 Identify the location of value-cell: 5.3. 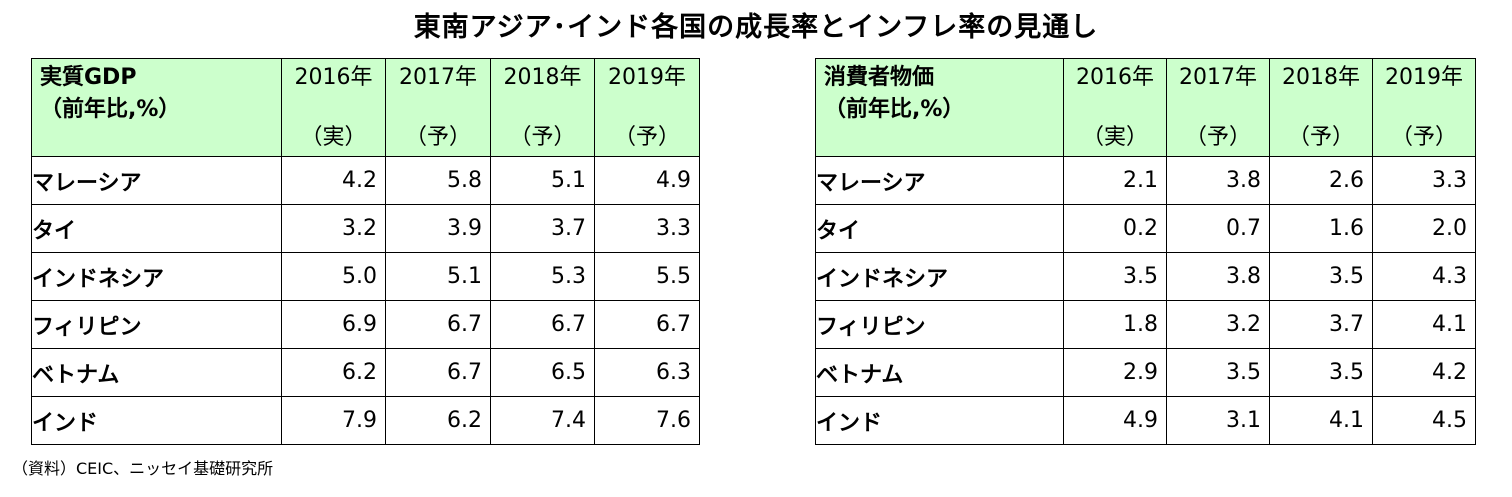
(542, 276).